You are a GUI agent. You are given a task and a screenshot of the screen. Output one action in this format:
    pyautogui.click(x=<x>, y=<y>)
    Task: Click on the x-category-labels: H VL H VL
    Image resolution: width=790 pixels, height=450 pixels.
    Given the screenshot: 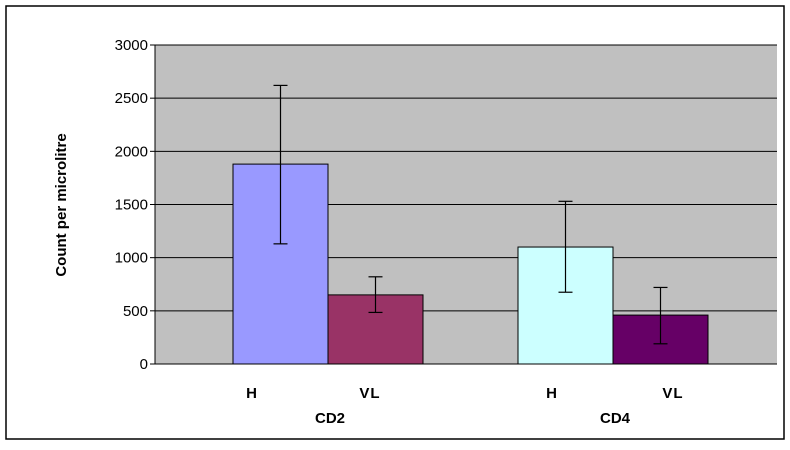 What is the action you would take?
    pyautogui.click(x=464, y=393)
    